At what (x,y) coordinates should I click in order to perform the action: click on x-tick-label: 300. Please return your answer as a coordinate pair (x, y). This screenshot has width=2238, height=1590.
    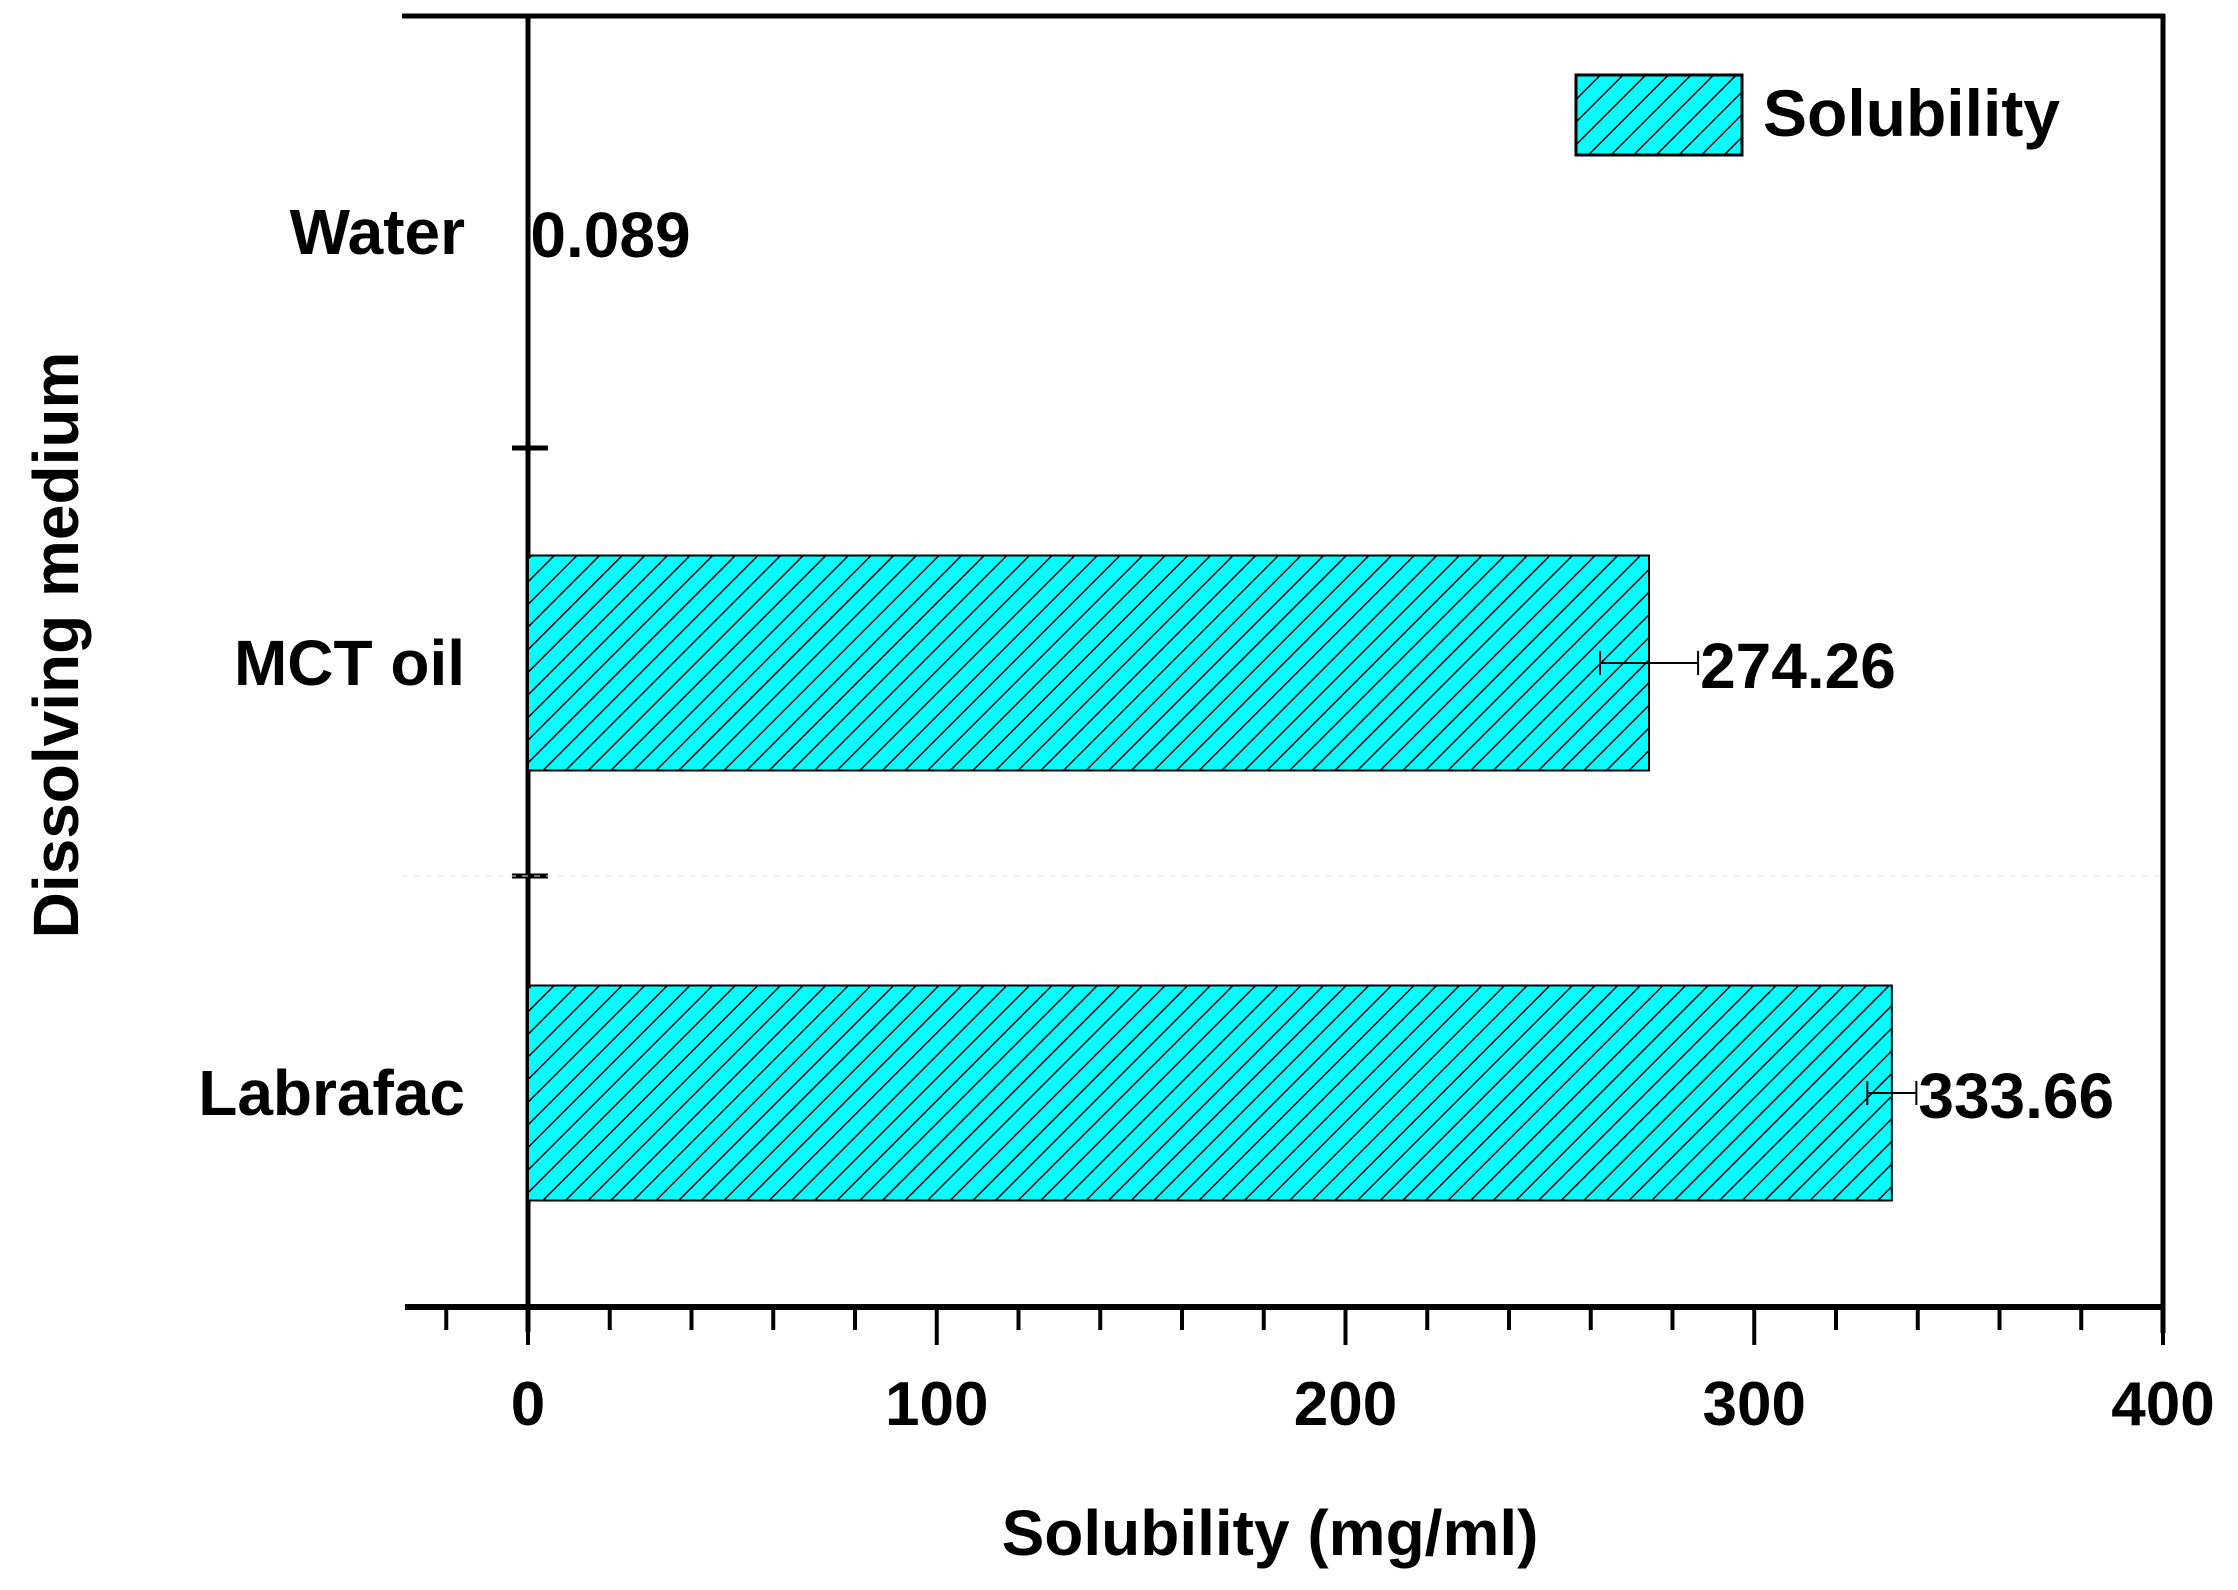
    Looking at the image, I should click on (1754, 1404).